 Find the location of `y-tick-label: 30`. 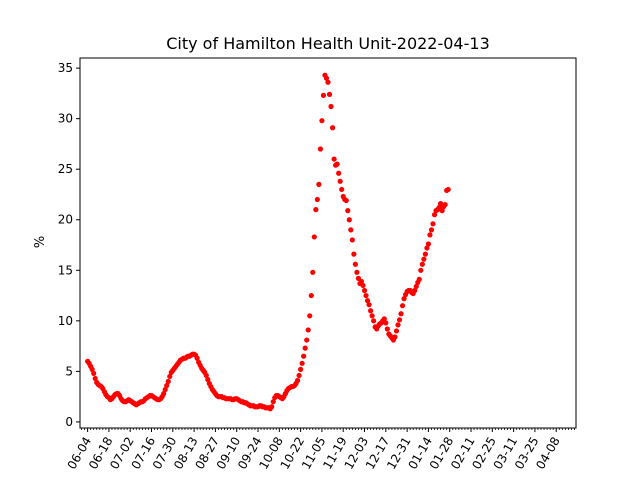

y-tick-label: 30 is located at coordinates (65, 119).